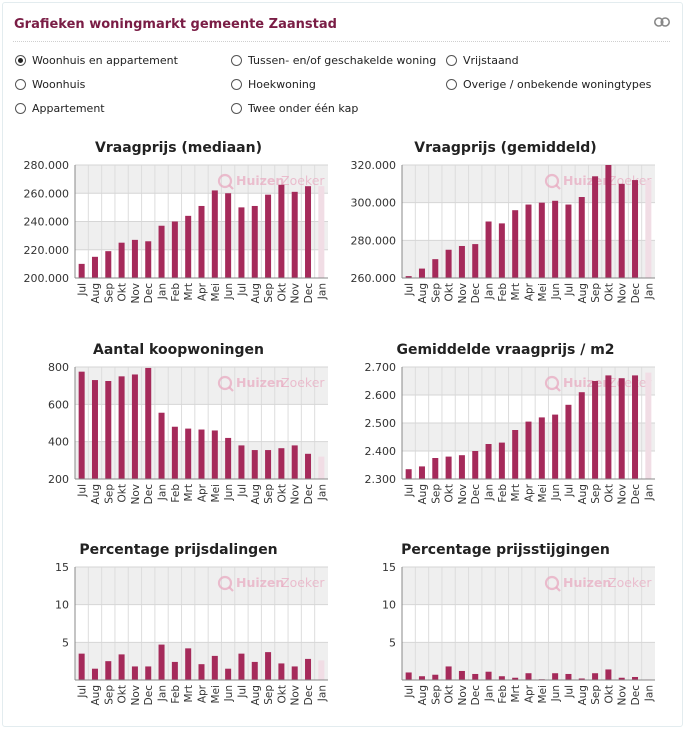  I want to click on radio-vrijstaand: Vrijstaand, so click(482, 60).